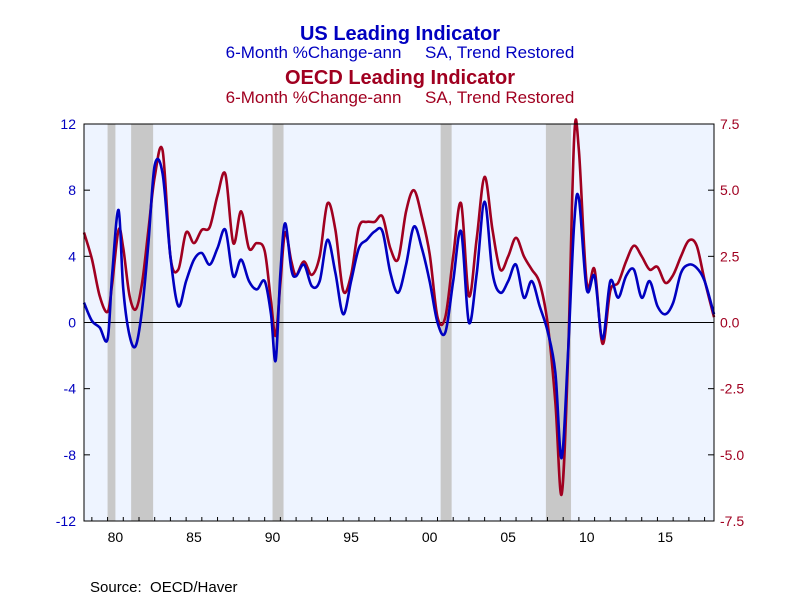 The width and height of the screenshot is (800, 600). Describe the element at coordinates (351, 537) in the screenshot. I see `x-tick-label: 95` at that location.